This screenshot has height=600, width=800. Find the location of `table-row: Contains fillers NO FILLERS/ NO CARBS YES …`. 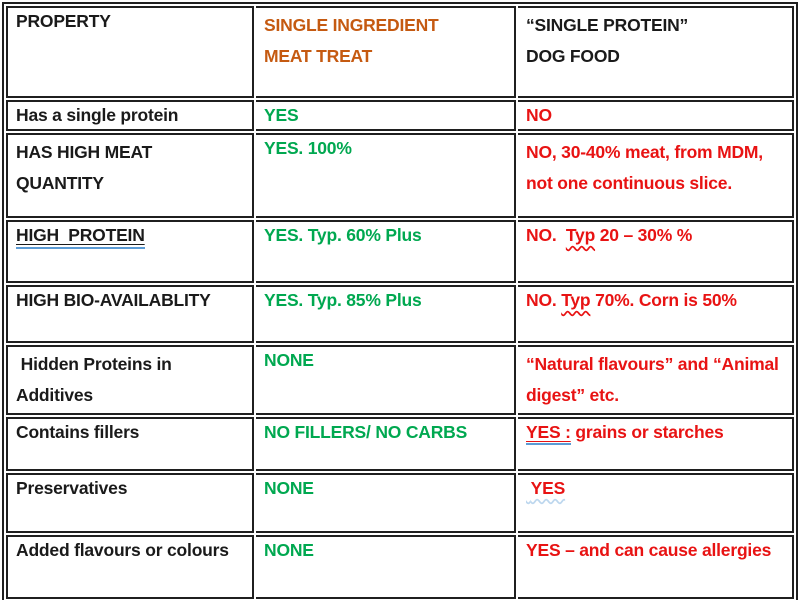

table-row: Contains fillers NO FILLERS/ NO CARBS YES … is located at coordinates (400, 444).